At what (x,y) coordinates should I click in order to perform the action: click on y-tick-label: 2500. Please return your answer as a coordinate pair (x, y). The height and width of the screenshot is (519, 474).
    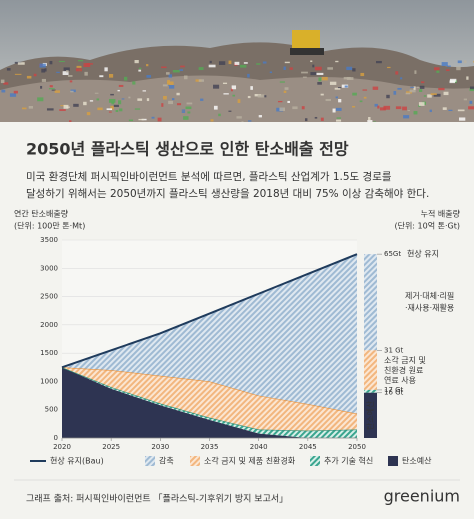
    Looking at the image, I should click on (49, 297).